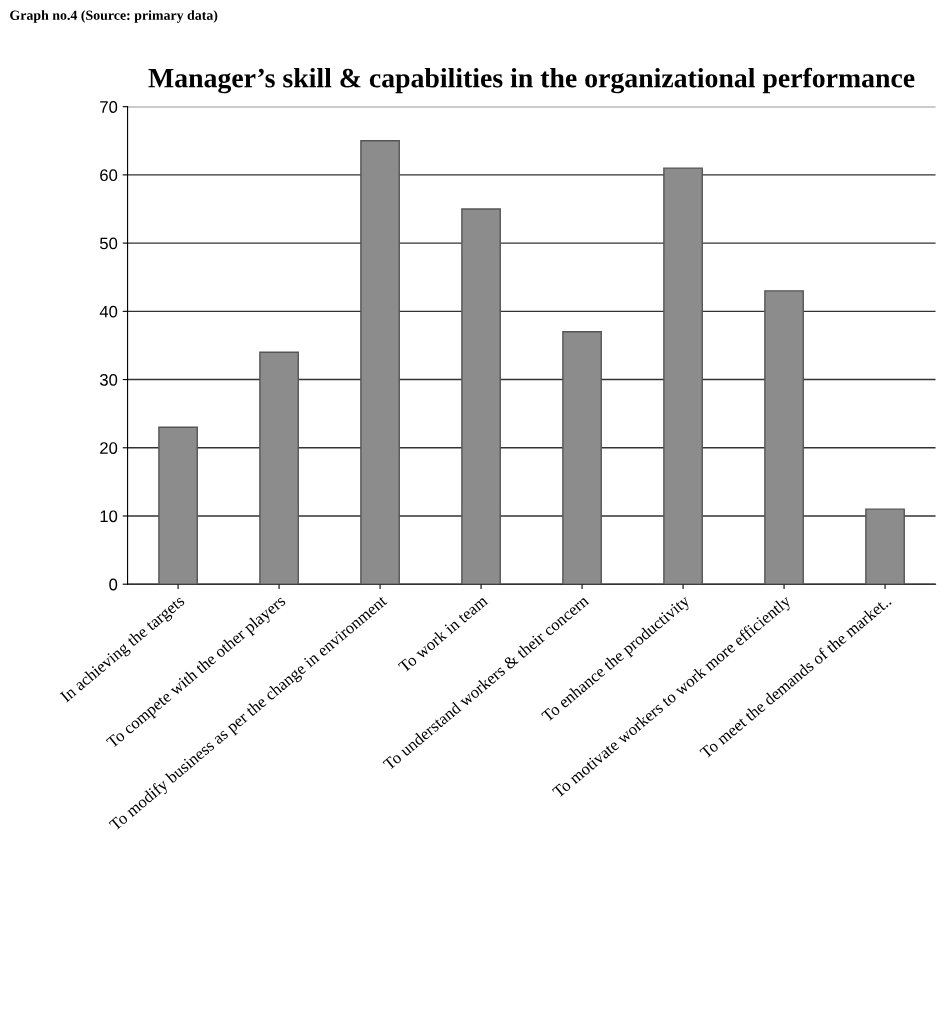 The image size is (945, 1016). Describe the element at coordinates (109, 107) in the screenshot. I see `y-tick-label: 70` at that location.